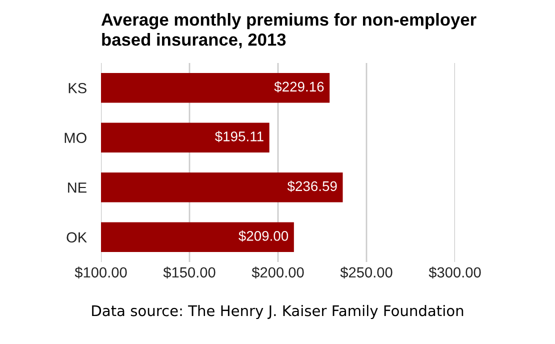 The height and width of the screenshot is (344, 555). Describe the element at coordinates (75, 138) in the screenshot. I see `y-tick-label: MO` at that location.